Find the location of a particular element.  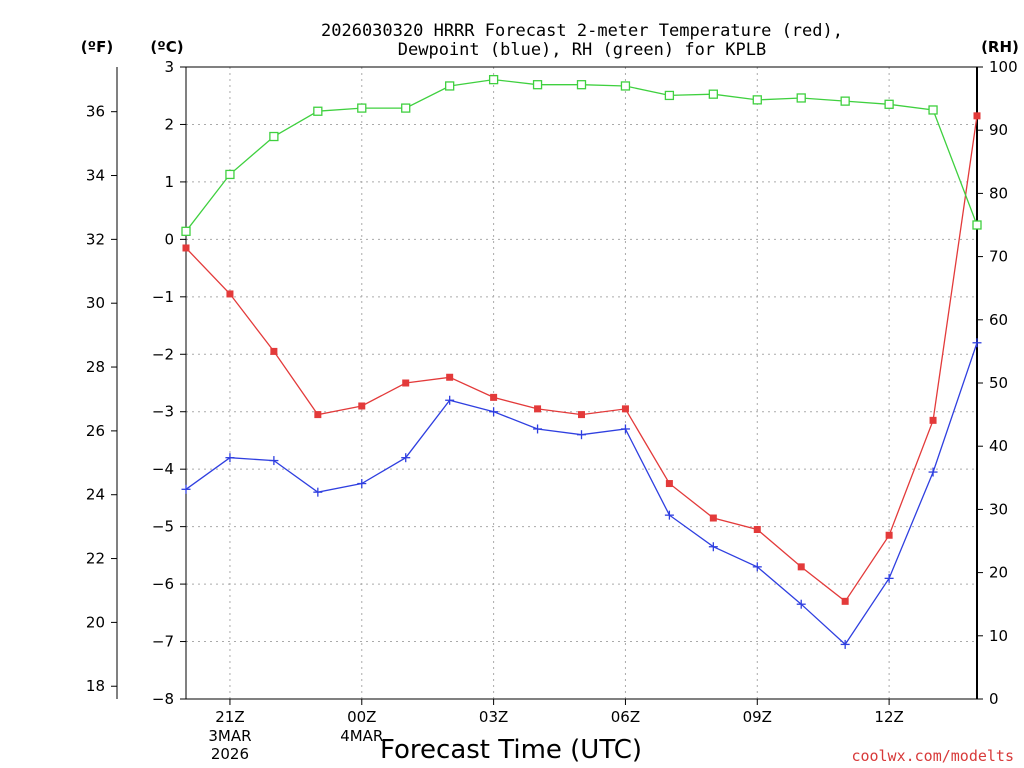

x-date-label: 3MAR is located at coordinates (229, 736).